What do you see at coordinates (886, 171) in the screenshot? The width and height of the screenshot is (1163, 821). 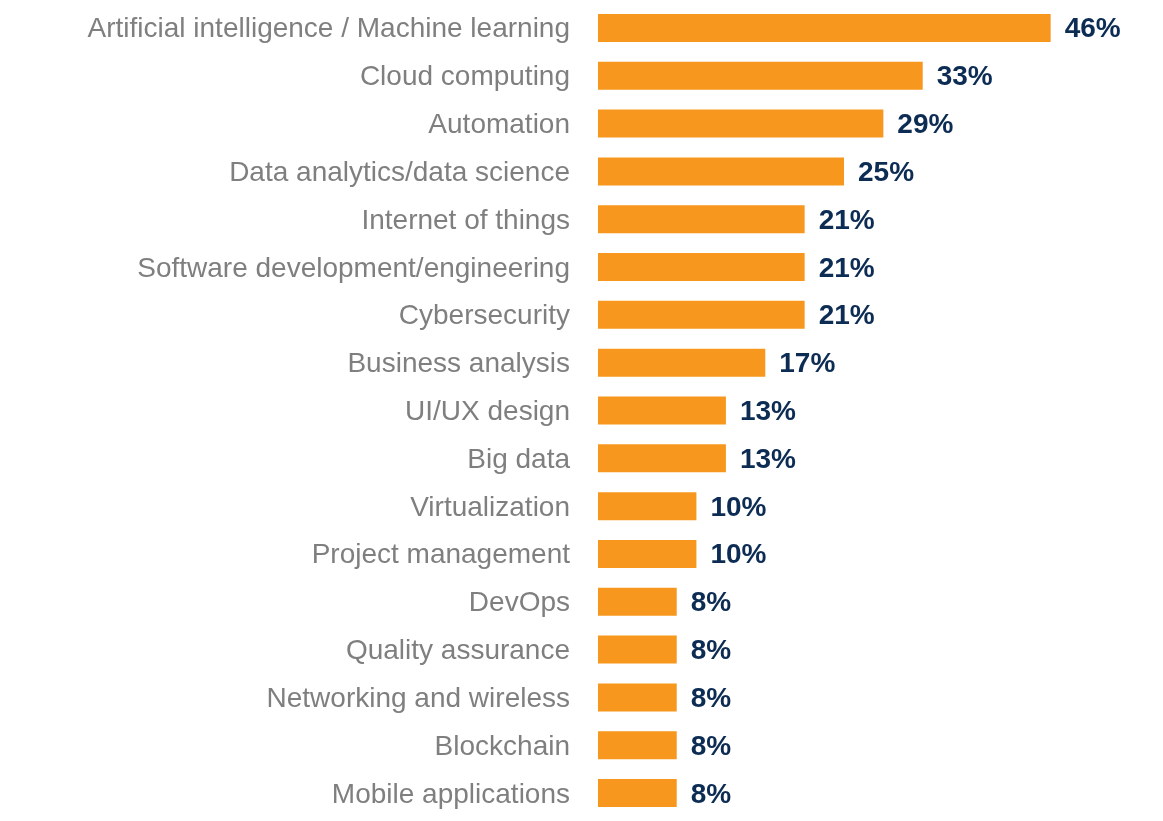 I see `data-label: 25%` at bounding box center [886, 171].